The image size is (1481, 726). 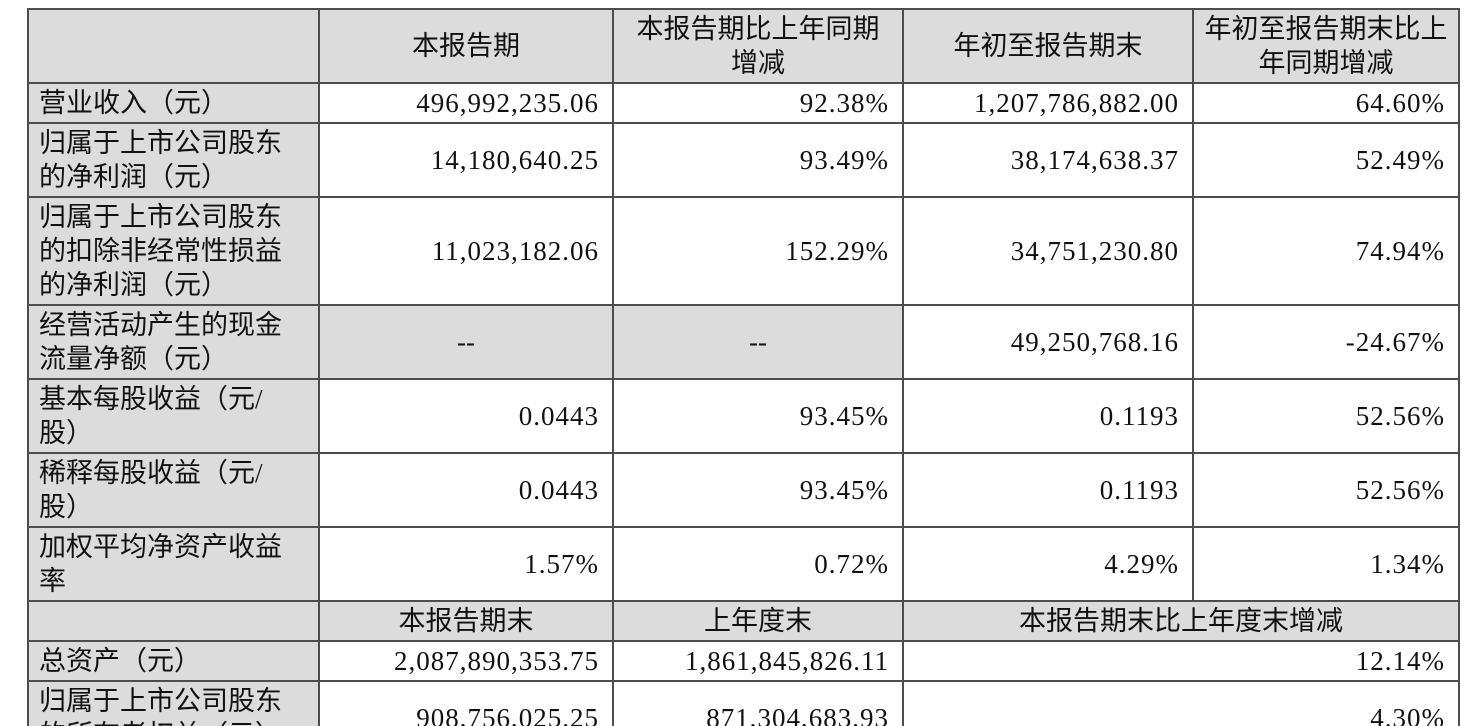 I want to click on header-ytd-yoy: 年初至报告期末比上 年同期增减, so click(x=1326, y=46).